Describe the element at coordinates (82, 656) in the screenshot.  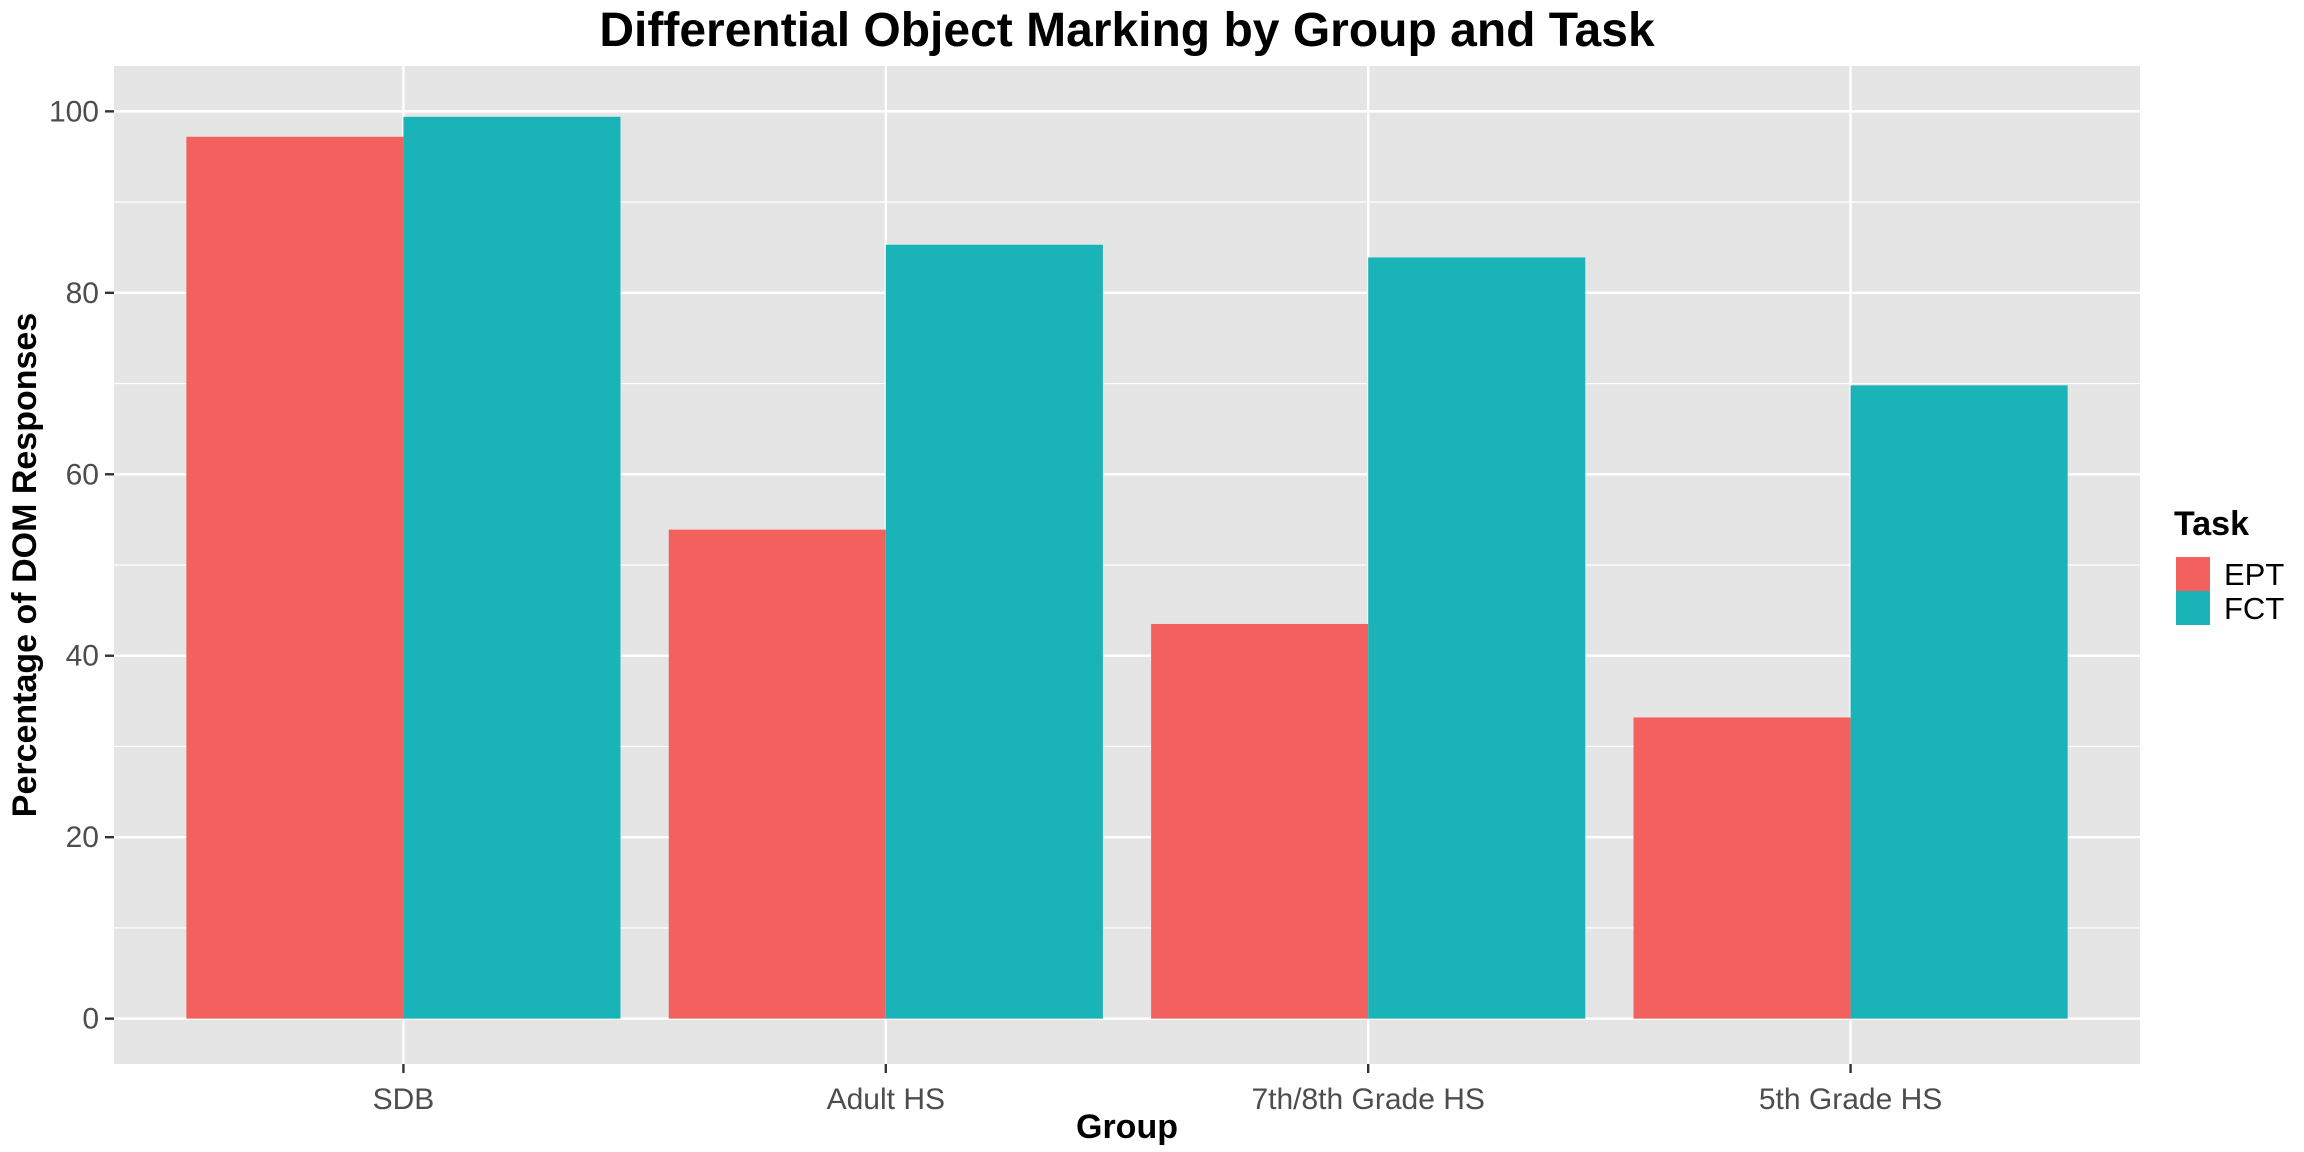
I see `y-tick-label: 40` at that location.